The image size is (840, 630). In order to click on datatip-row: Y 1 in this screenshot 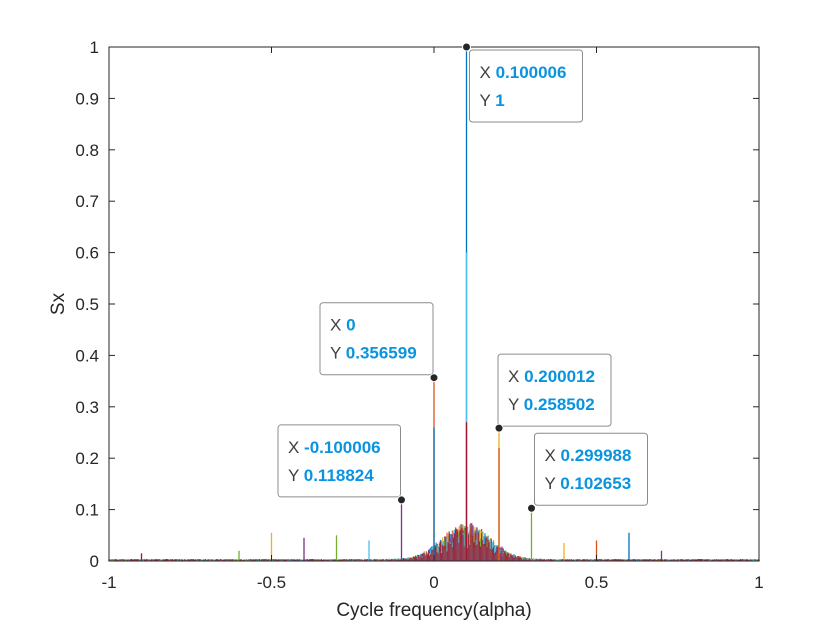, I will do `click(492, 100)`.